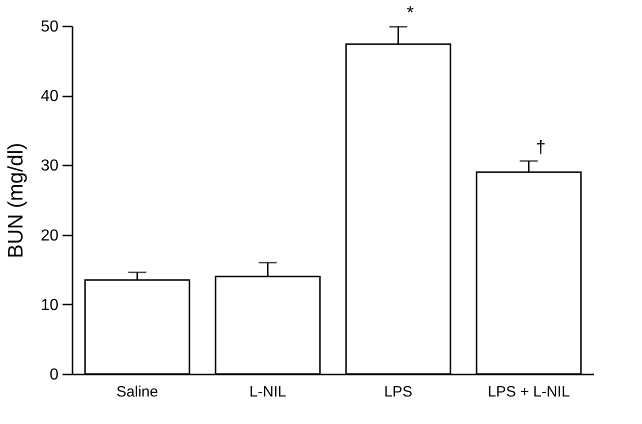 This screenshot has height=424, width=642. Describe the element at coordinates (410, 12) in the screenshot. I see `annotation: *` at that location.